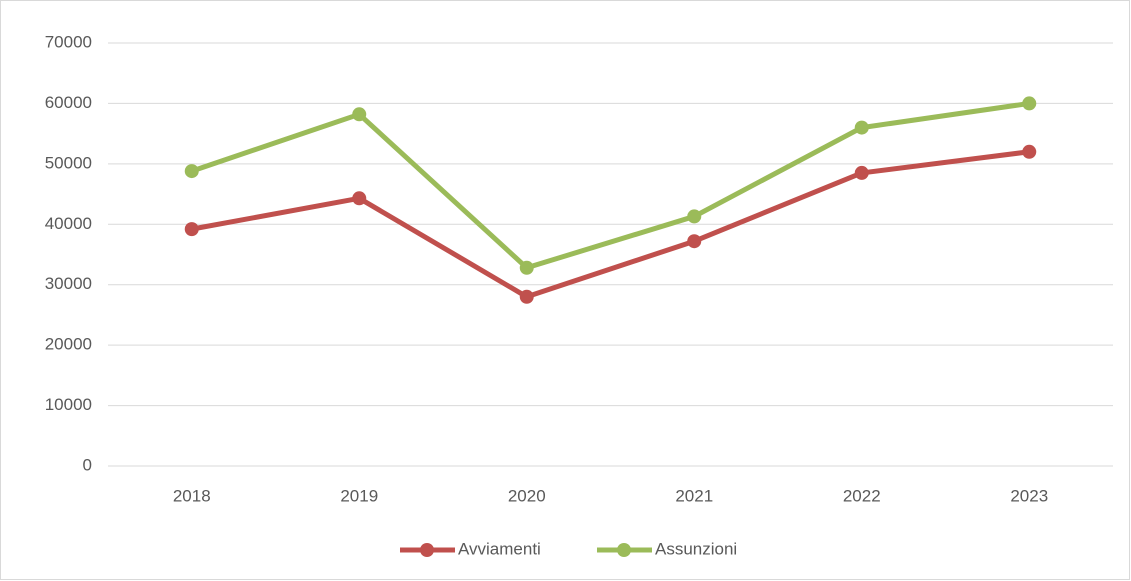 This screenshot has height=581, width=1131. Describe the element at coordinates (68, 102) in the screenshot. I see `y-tick-label: 60000` at that location.